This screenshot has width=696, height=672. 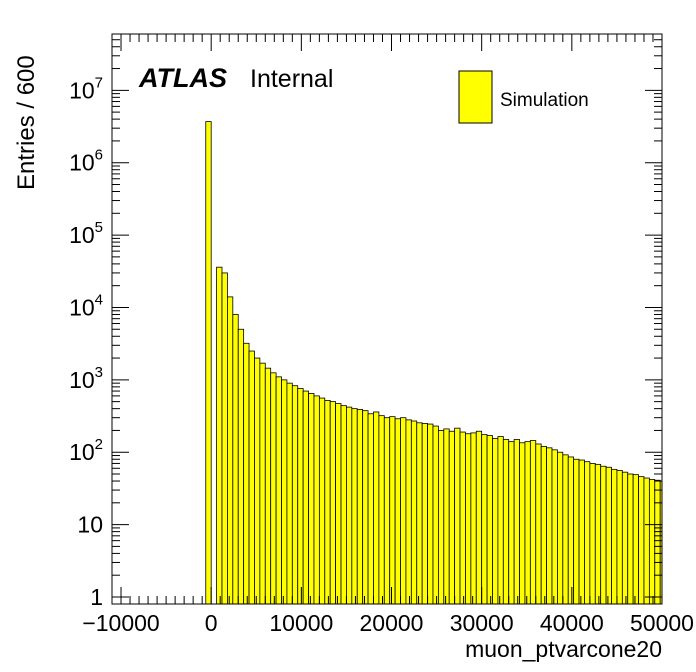 What do you see at coordinates (86, 88) in the screenshot?
I see `y-tick-label: 10⁷` at bounding box center [86, 88].